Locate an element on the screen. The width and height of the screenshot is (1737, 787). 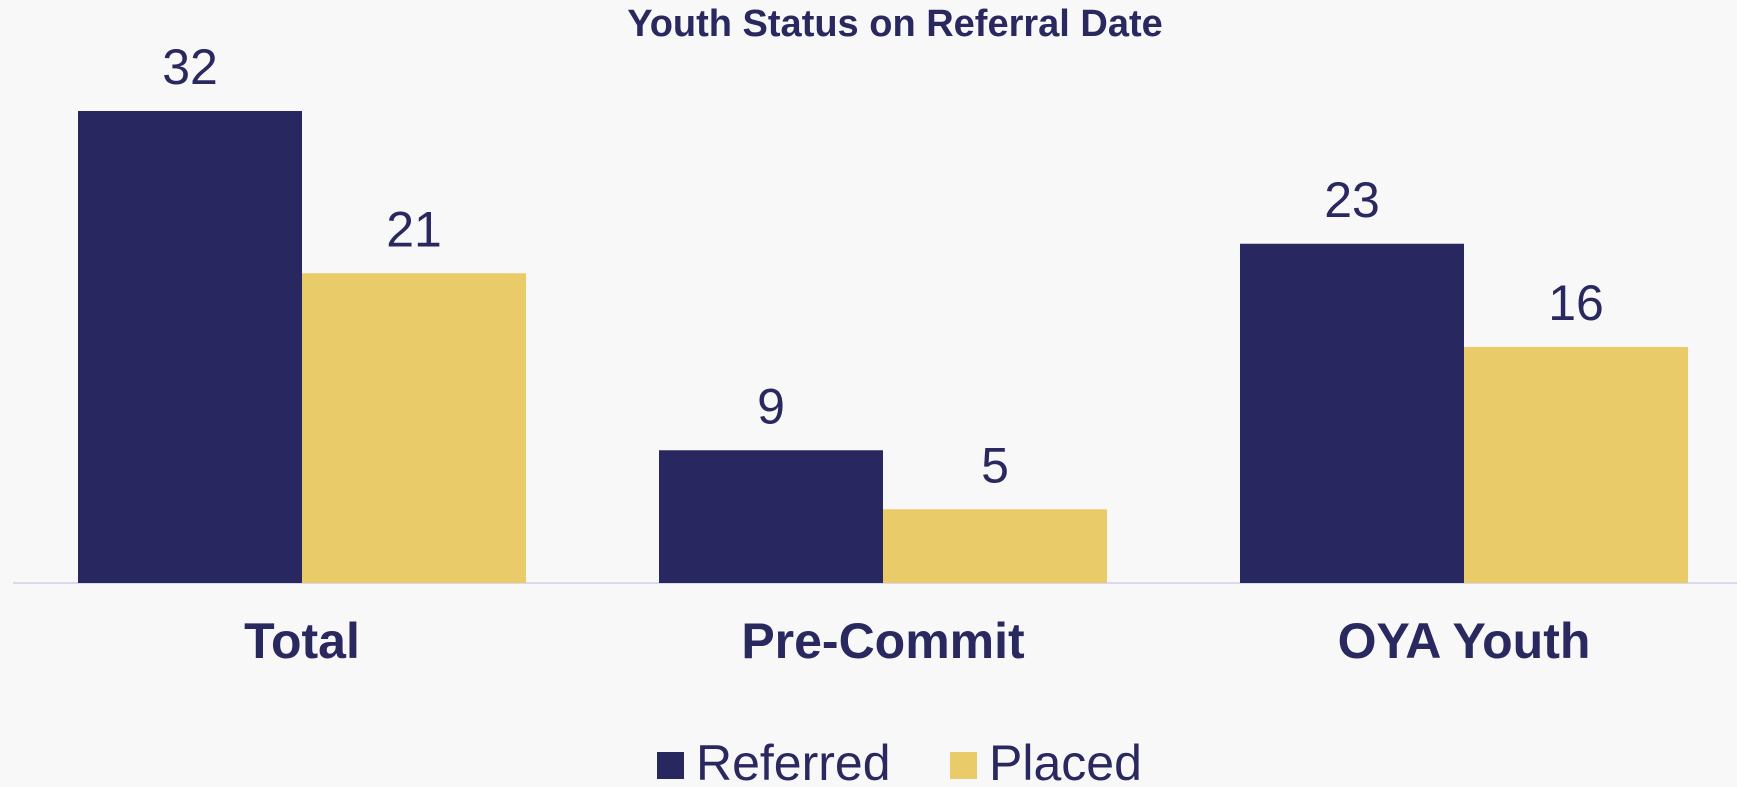
chart-title: Youth Status on Referral Date is located at coordinates (895, 24).